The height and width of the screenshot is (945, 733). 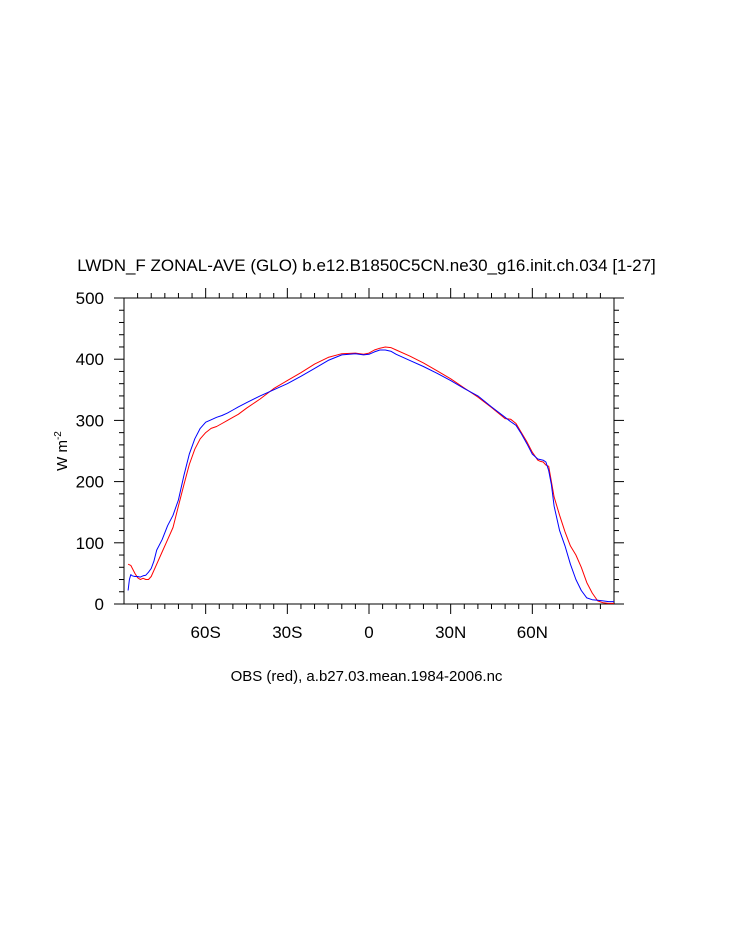 What do you see at coordinates (287, 632) in the screenshot?
I see `x-tick-label: 30S` at bounding box center [287, 632].